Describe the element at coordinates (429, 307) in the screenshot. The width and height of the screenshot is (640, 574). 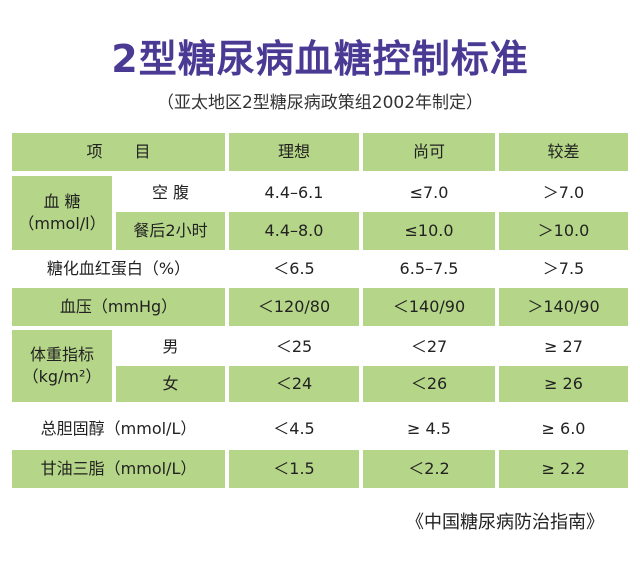
I see `blood-pressure-acceptable: ＜140/90` at that location.